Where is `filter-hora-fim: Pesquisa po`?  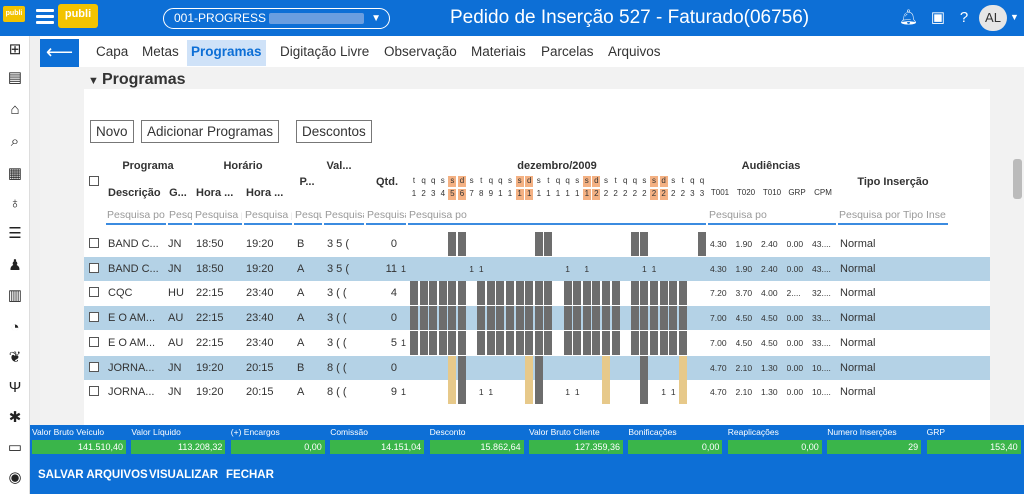
filter-hora-fim: Pesquisa po is located at coordinates (268, 216).